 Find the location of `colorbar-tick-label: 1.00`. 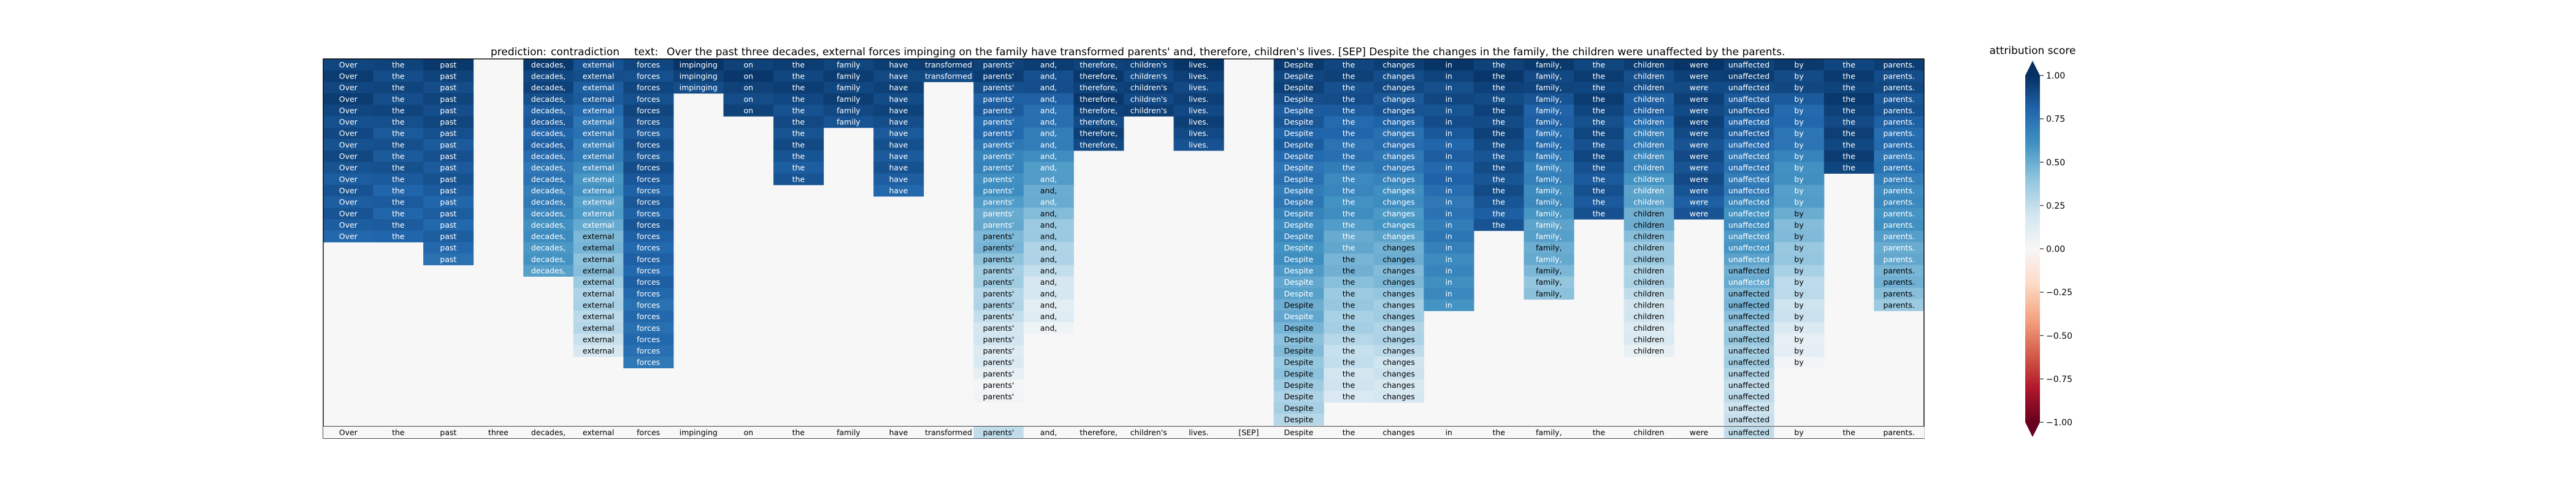

colorbar-tick-label: 1.00 is located at coordinates (2055, 76).